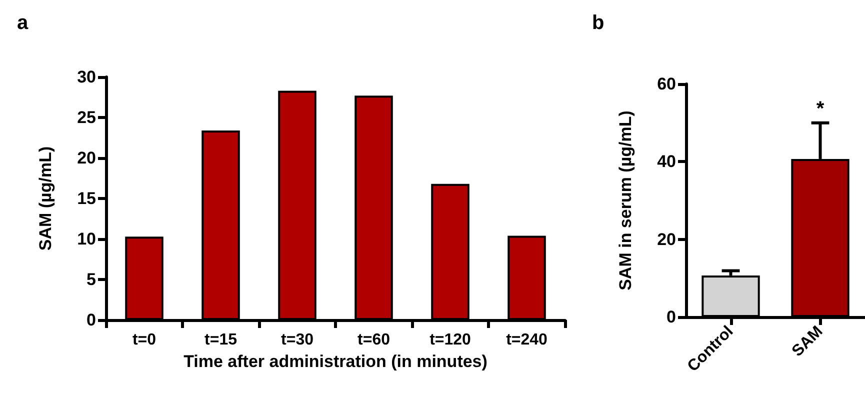  Describe the element at coordinates (527, 340) in the screenshot. I see `x-tick-label: t=240` at that location.